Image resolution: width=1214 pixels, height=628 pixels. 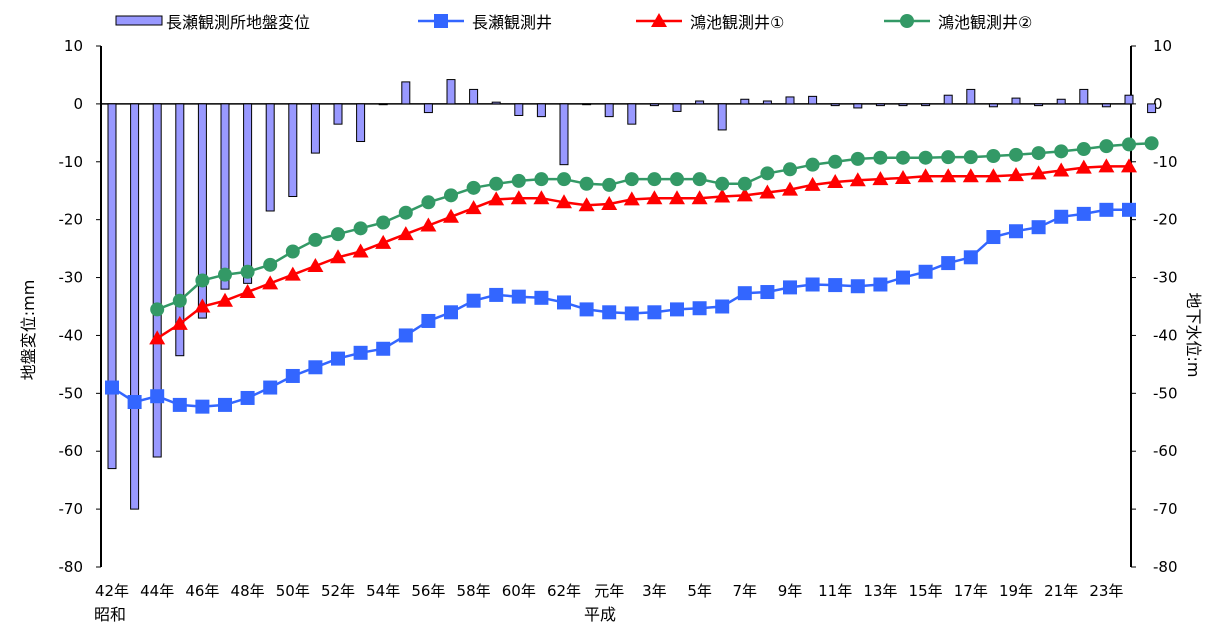 I want to click on legend-marker-triangle, so click(x=659, y=20).